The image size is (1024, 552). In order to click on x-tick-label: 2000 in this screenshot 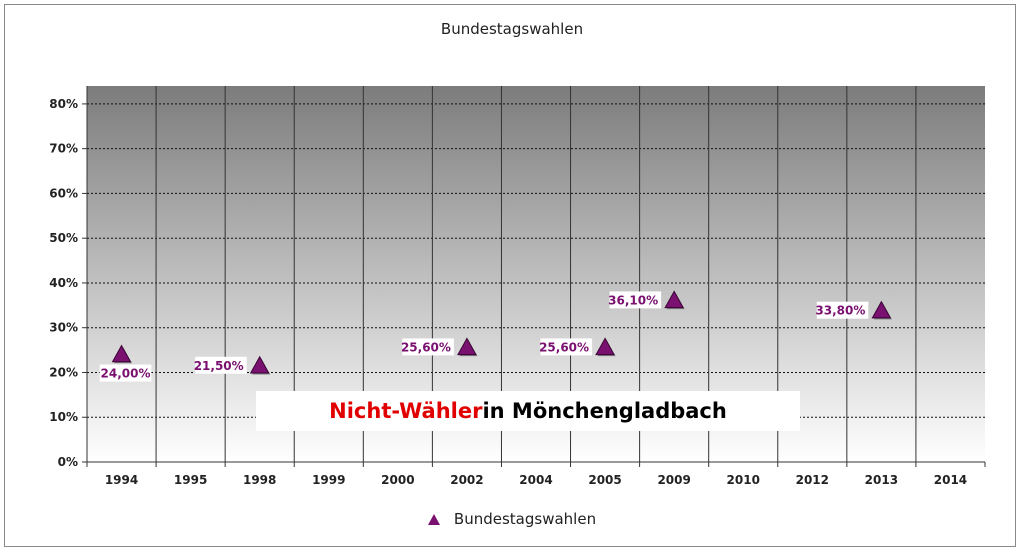, I will do `click(397, 480)`.